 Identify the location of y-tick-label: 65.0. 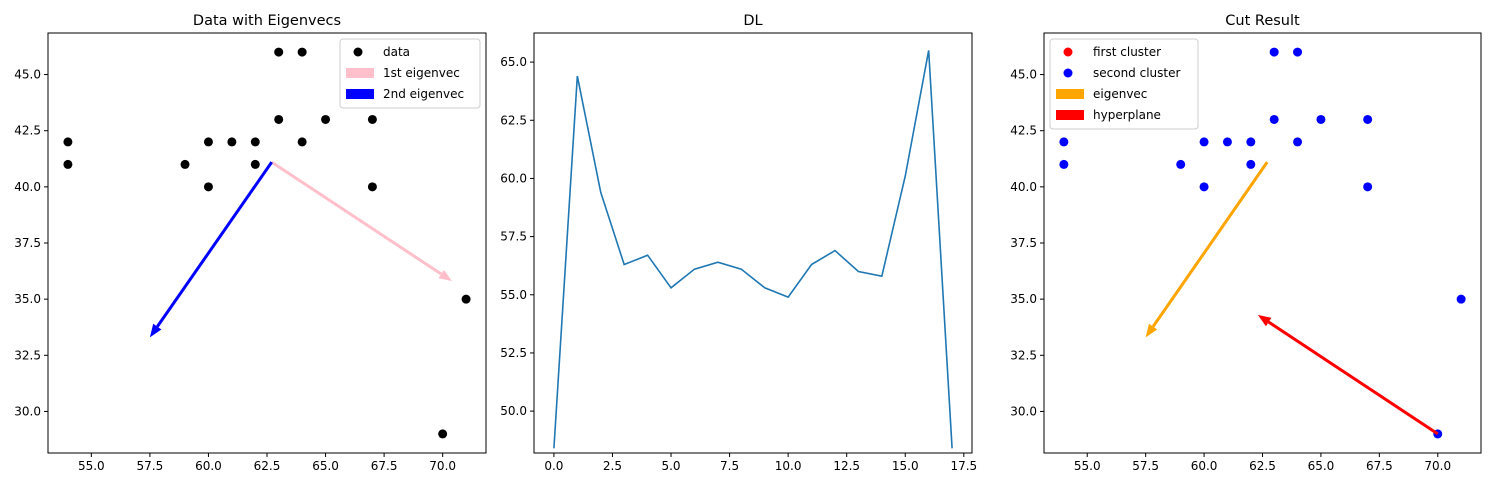
(513, 62).